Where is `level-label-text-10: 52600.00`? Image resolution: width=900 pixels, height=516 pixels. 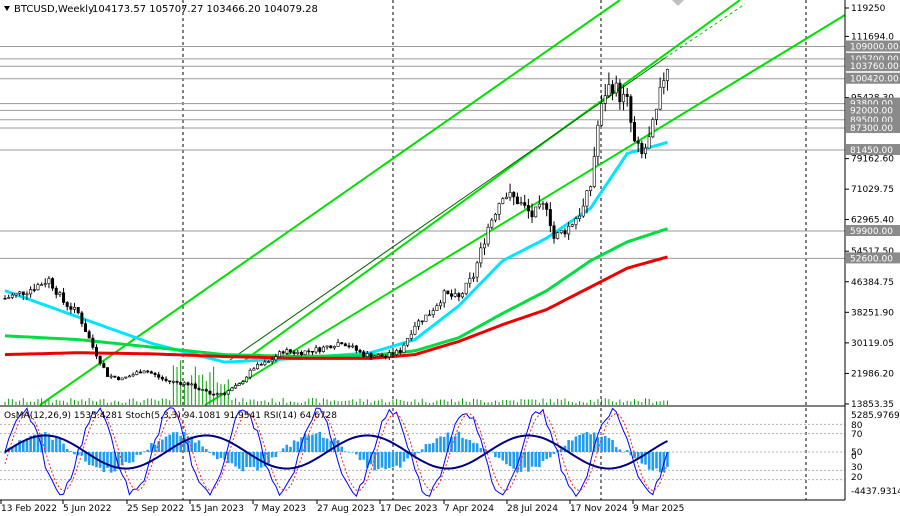 level-label-text-10: 52600.00 is located at coordinates (871, 259).